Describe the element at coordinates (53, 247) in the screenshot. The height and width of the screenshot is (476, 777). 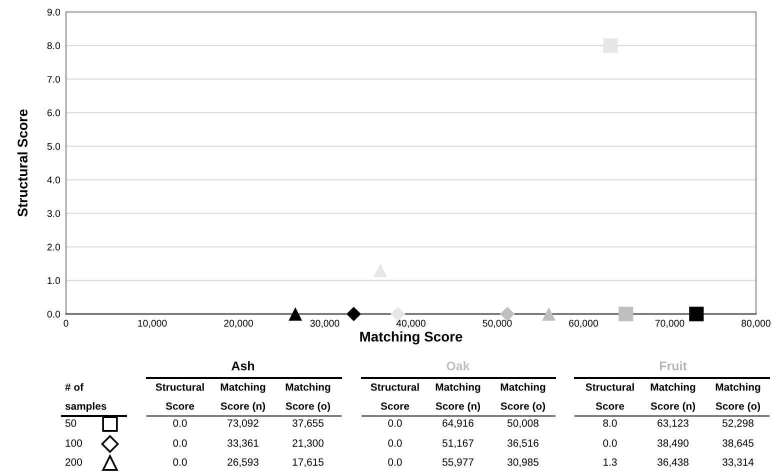
I see `y-tick-label: 2.0` at that location.